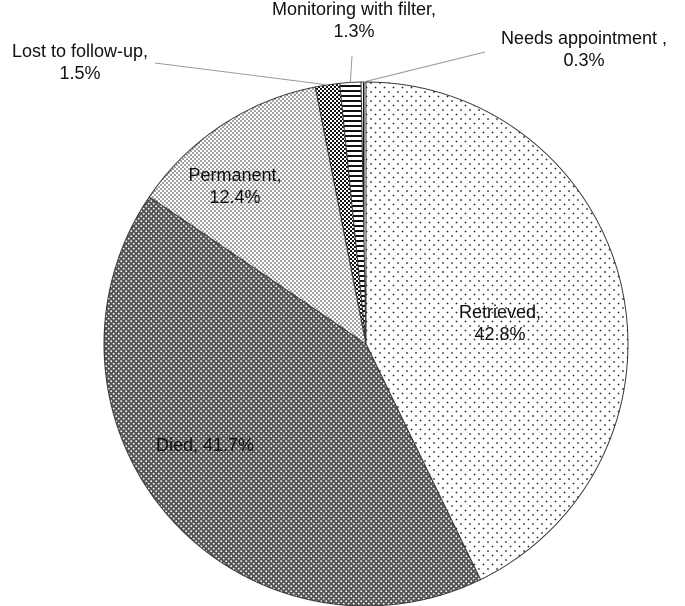 The height and width of the screenshot is (606, 685). What do you see at coordinates (351, 69) in the screenshot?
I see `leader-line-monitoring-with-filter` at bounding box center [351, 69].